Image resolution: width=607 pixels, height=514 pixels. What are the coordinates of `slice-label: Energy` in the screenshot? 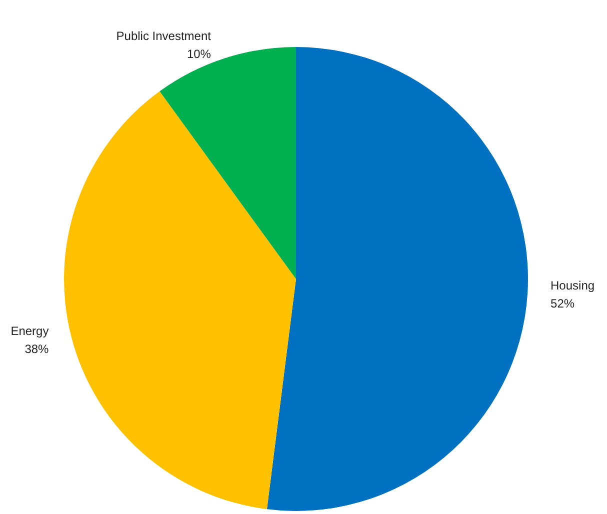 It's located at (29, 331).